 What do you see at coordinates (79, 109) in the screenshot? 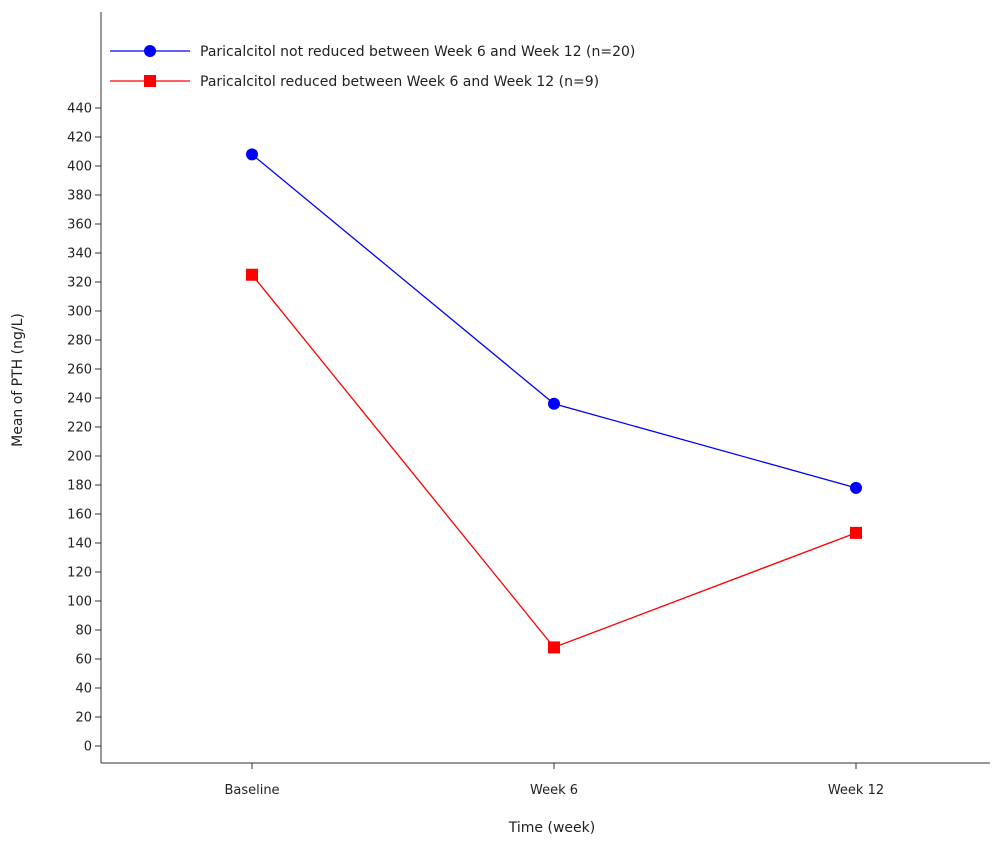
I see `y-tick-label: 440` at bounding box center [79, 109].